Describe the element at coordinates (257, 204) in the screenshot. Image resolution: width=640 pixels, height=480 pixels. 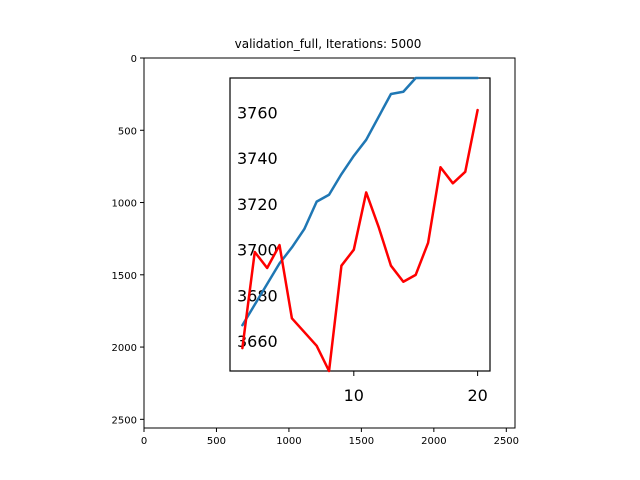
I see `inset-y-tick-label: 3720` at that location.